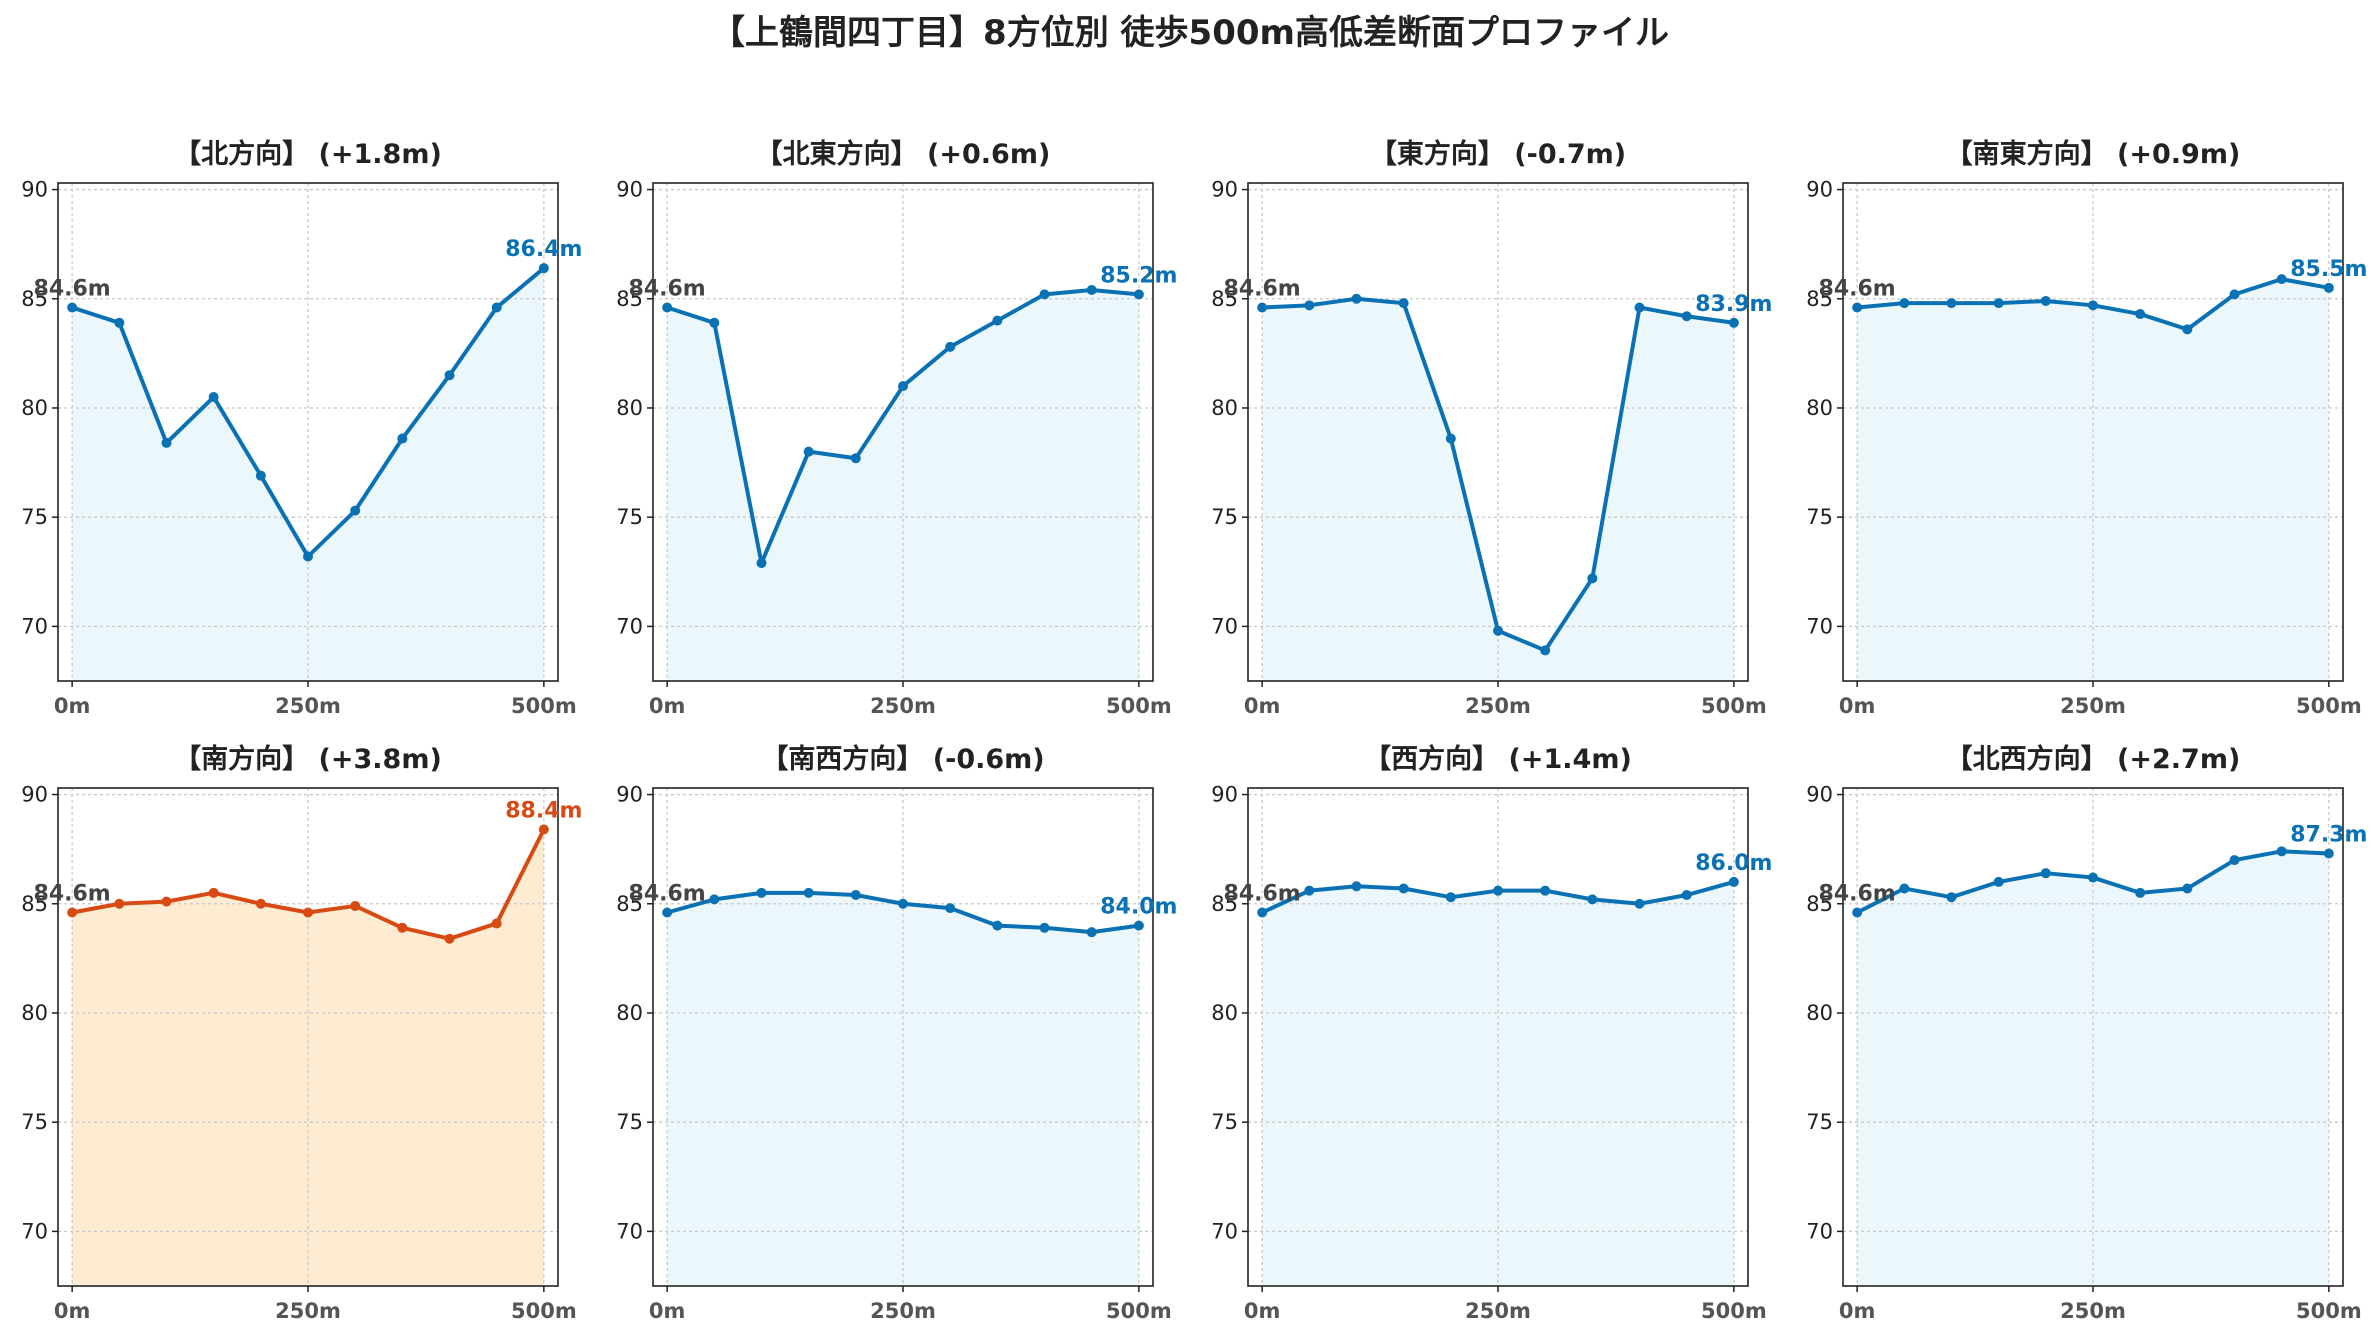  Describe the element at coordinates (308, 759) in the screenshot. I see `panel-title: 【南方向】 (+3.8m)` at that location.